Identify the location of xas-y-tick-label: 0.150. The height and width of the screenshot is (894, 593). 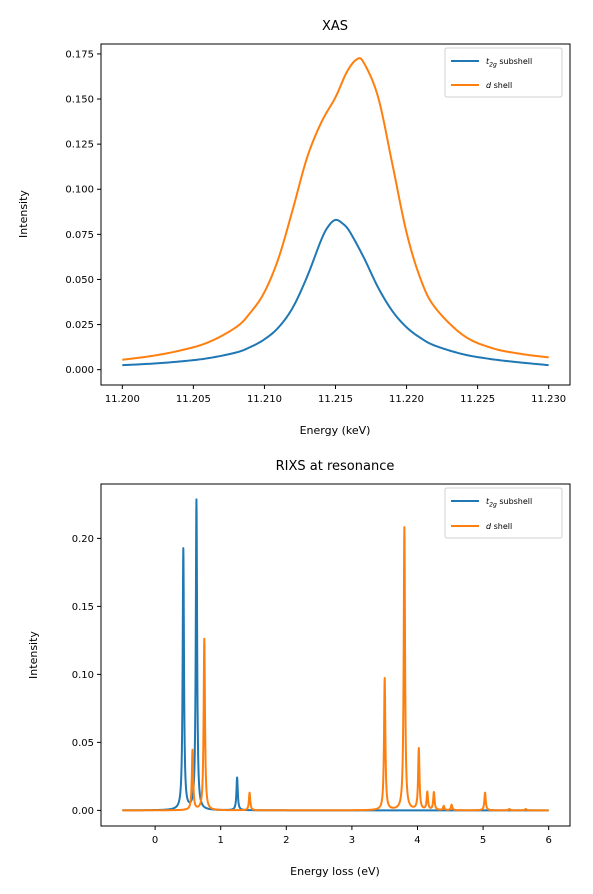
(79, 100).